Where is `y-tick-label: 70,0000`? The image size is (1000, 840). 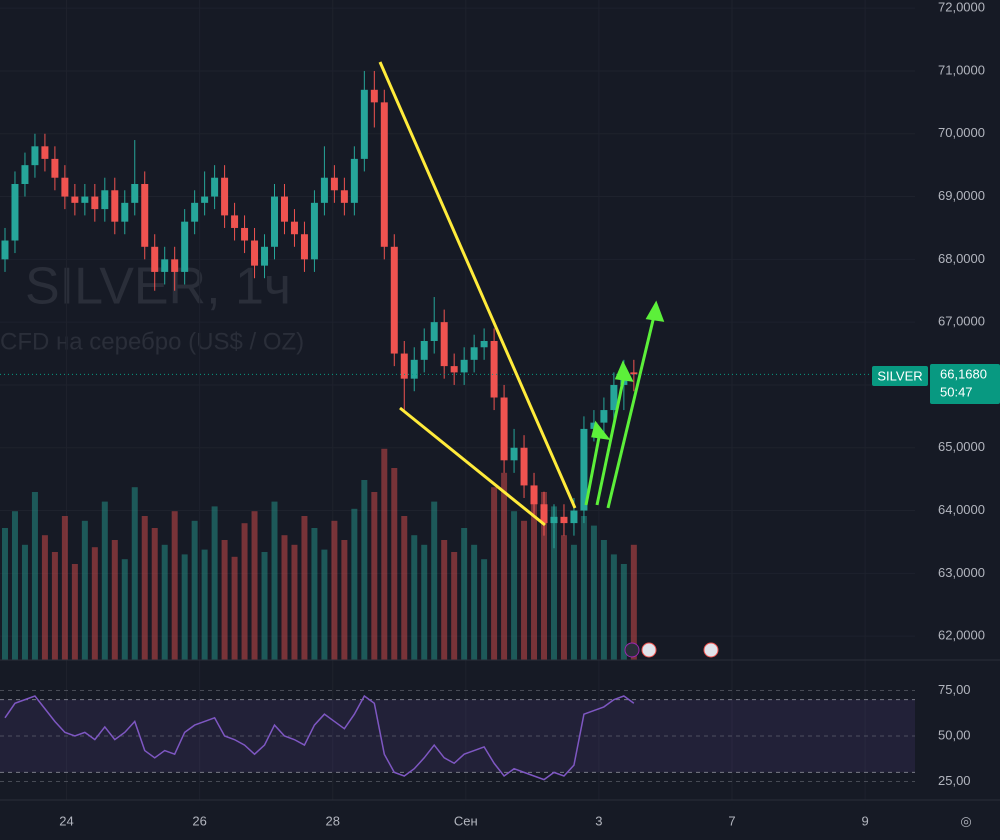 y-tick-label: 70,0000 is located at coordinates (961, 132).